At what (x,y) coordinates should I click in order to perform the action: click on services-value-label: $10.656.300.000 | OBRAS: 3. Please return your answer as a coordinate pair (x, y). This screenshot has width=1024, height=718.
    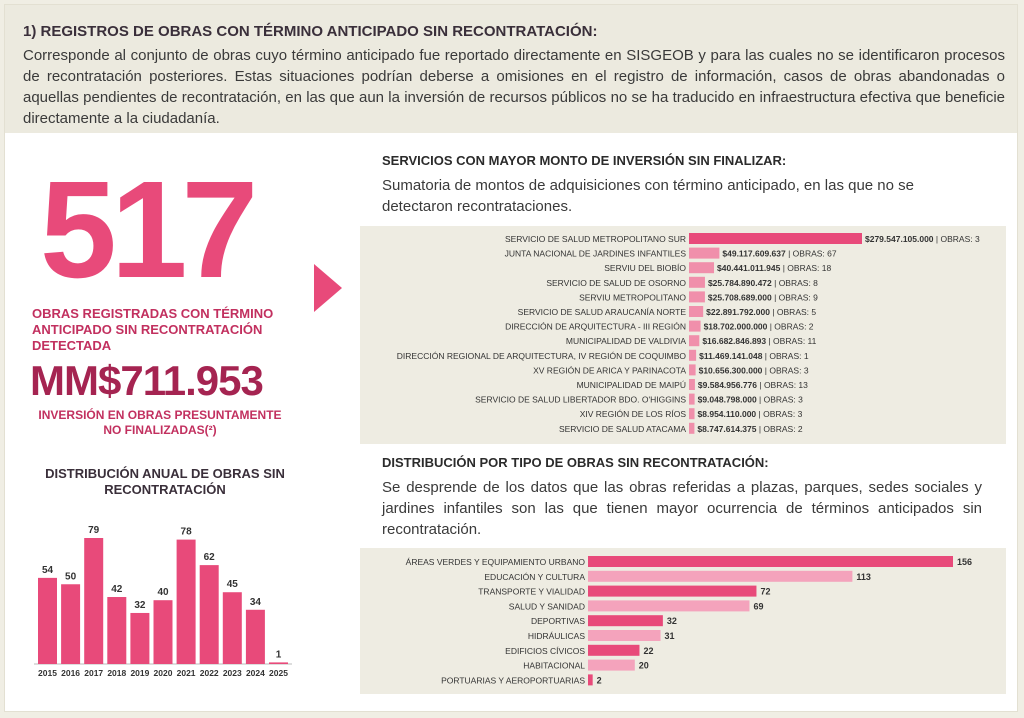
    Looking at the image, I should click on (754, 370).